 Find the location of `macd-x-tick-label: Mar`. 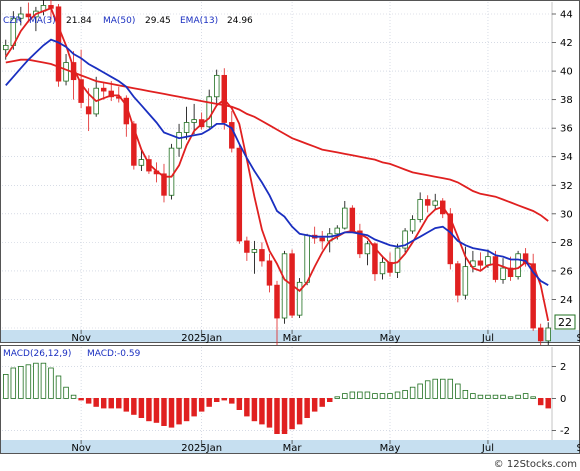

macd-x-tick-label: Mar is located at coordinates (293, 448).